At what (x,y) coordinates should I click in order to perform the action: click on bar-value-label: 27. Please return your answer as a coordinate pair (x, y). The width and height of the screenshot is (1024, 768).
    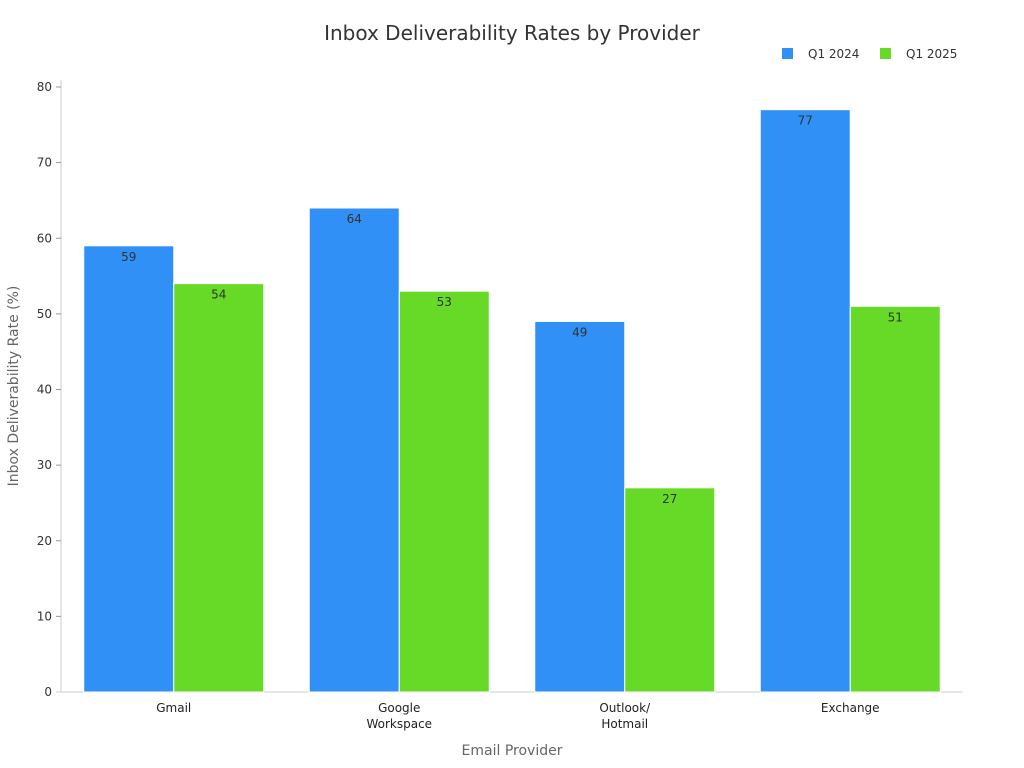
    Looking at the image, I should click on (669, 499).